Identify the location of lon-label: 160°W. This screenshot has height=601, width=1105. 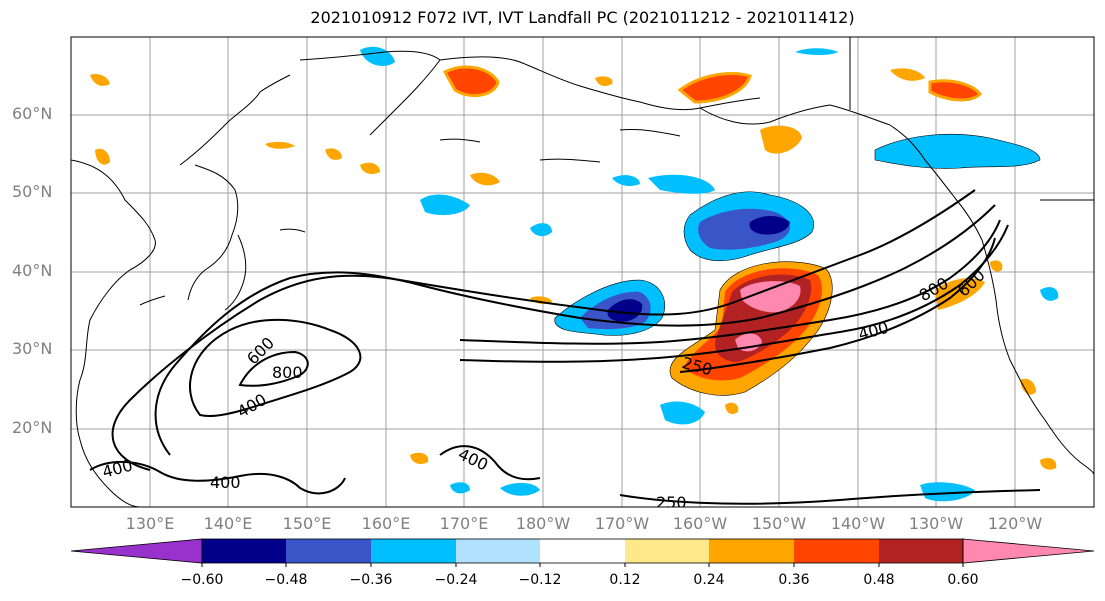
(700, 523).